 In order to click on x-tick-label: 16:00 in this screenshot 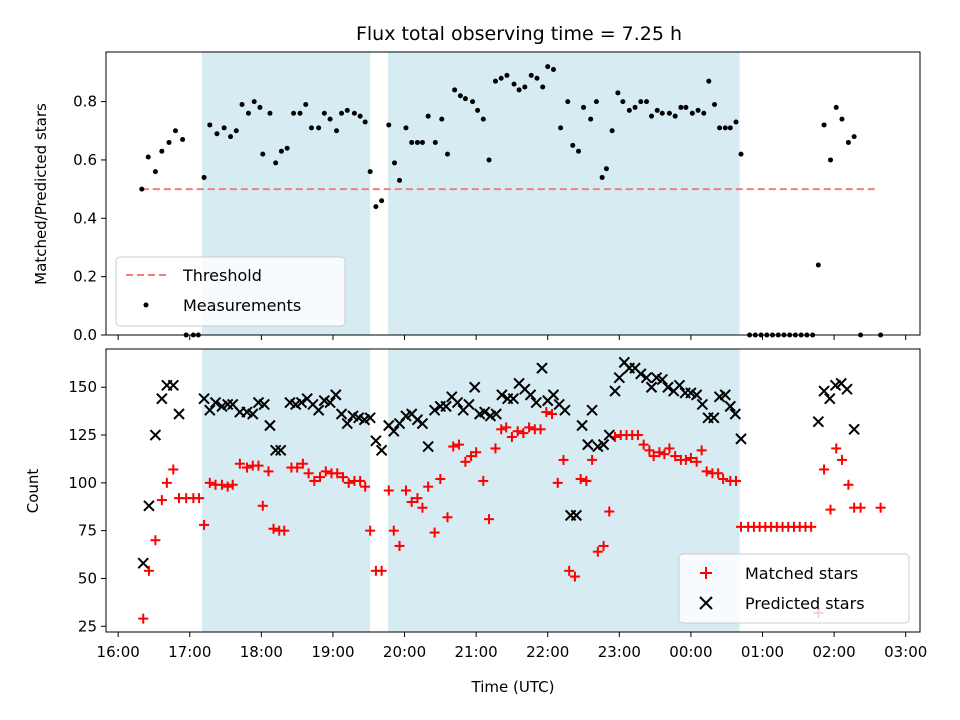, I will do `click(118, 652)`.